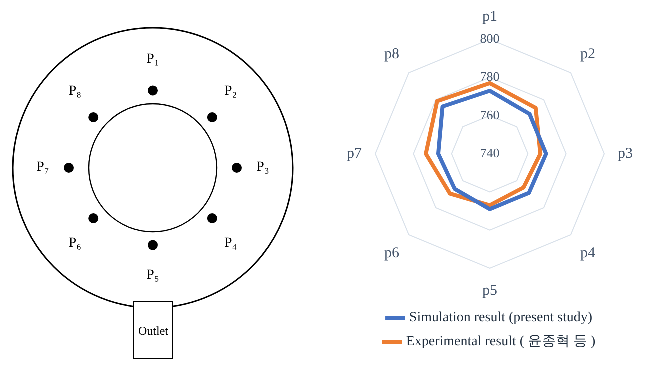 The width and height of the screenshot is (663, 367). I want to click on spoke-label: p1, so click(490, 16).